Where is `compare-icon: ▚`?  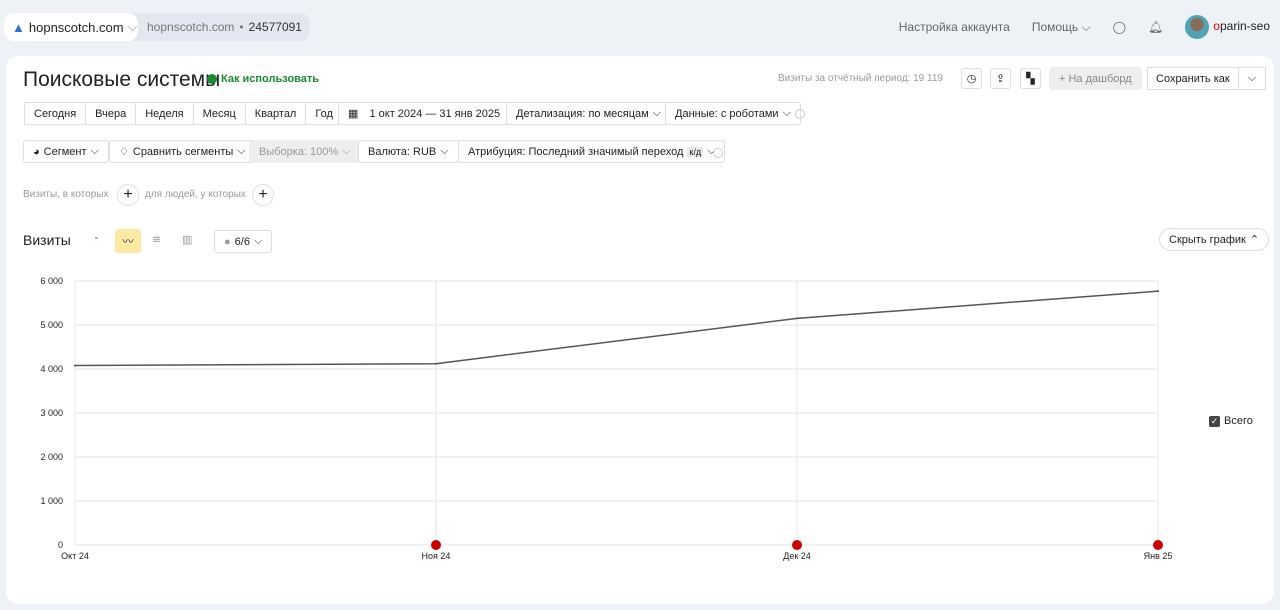 compare-icon: ▚ is located at coordinates (1030, 78).